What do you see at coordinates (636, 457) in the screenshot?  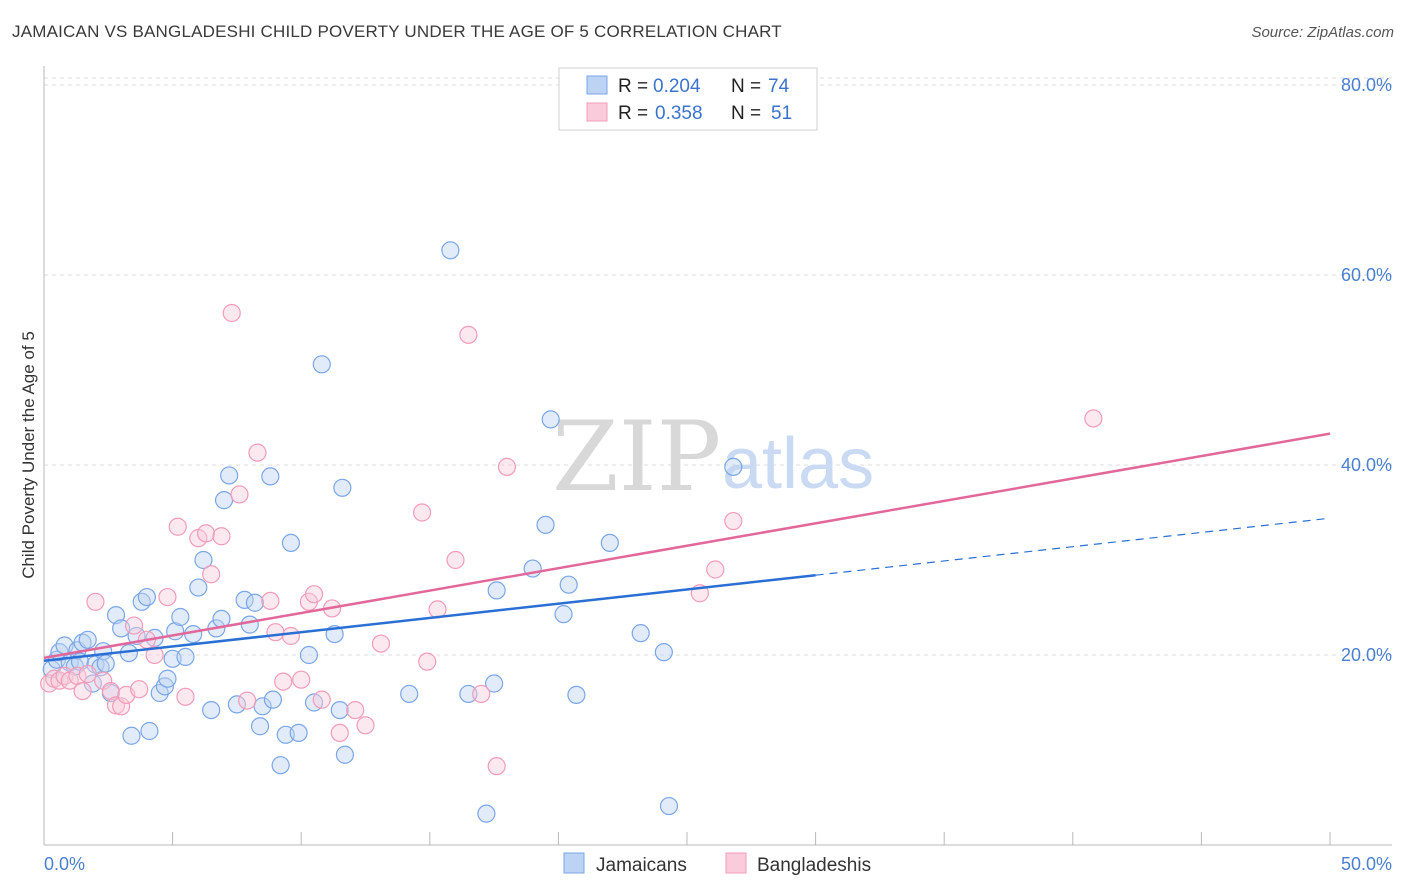 I see `watermark-zip: ZIP` at bounding box center [636, 457].